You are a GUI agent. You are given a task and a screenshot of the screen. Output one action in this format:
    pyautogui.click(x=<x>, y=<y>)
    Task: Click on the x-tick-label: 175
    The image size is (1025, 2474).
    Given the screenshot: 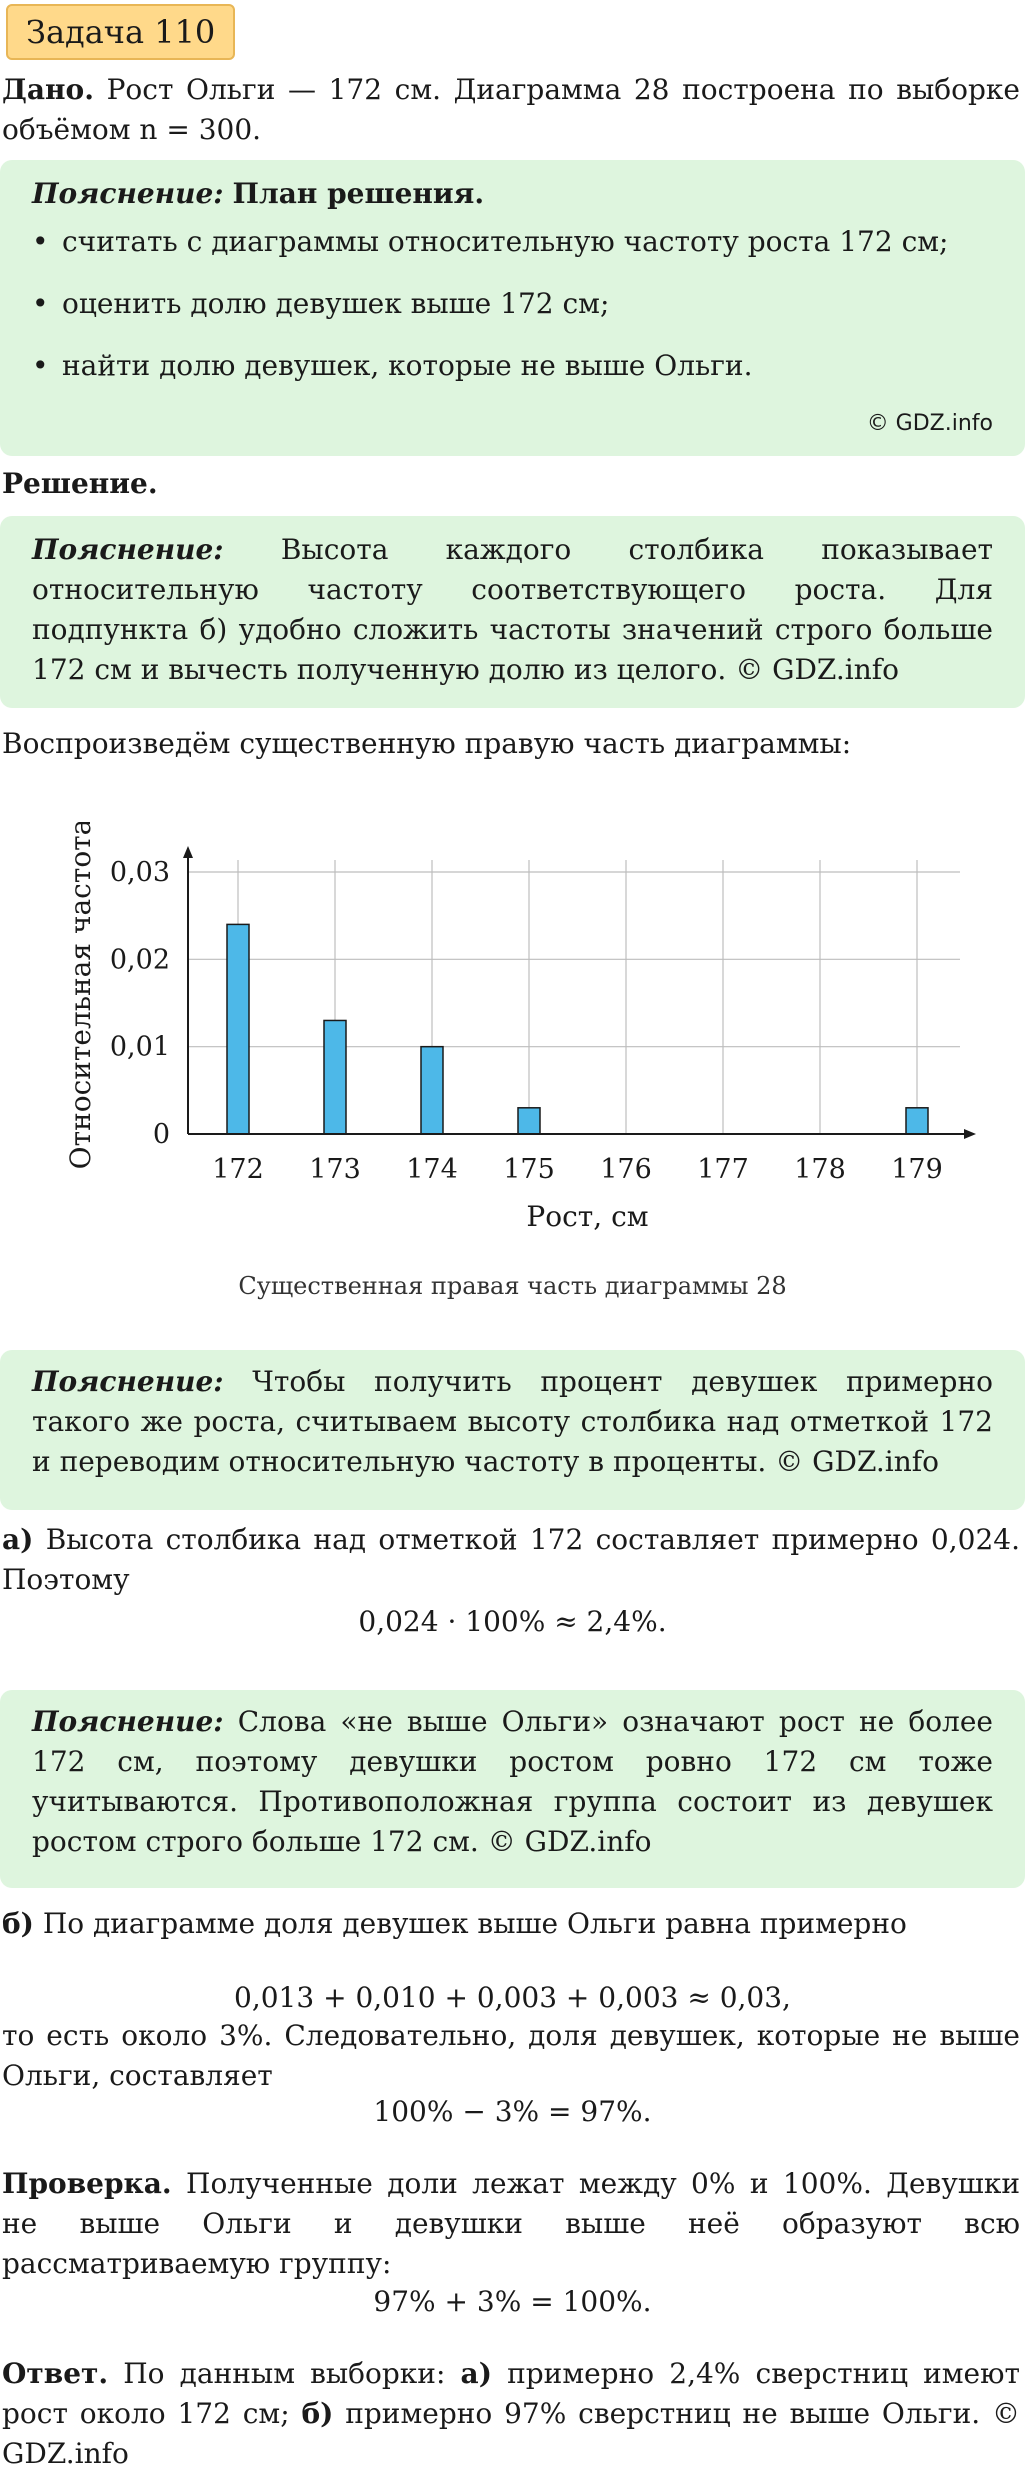 What is the action you would take?
    pyautogui.click(x=529, y=1169)
    